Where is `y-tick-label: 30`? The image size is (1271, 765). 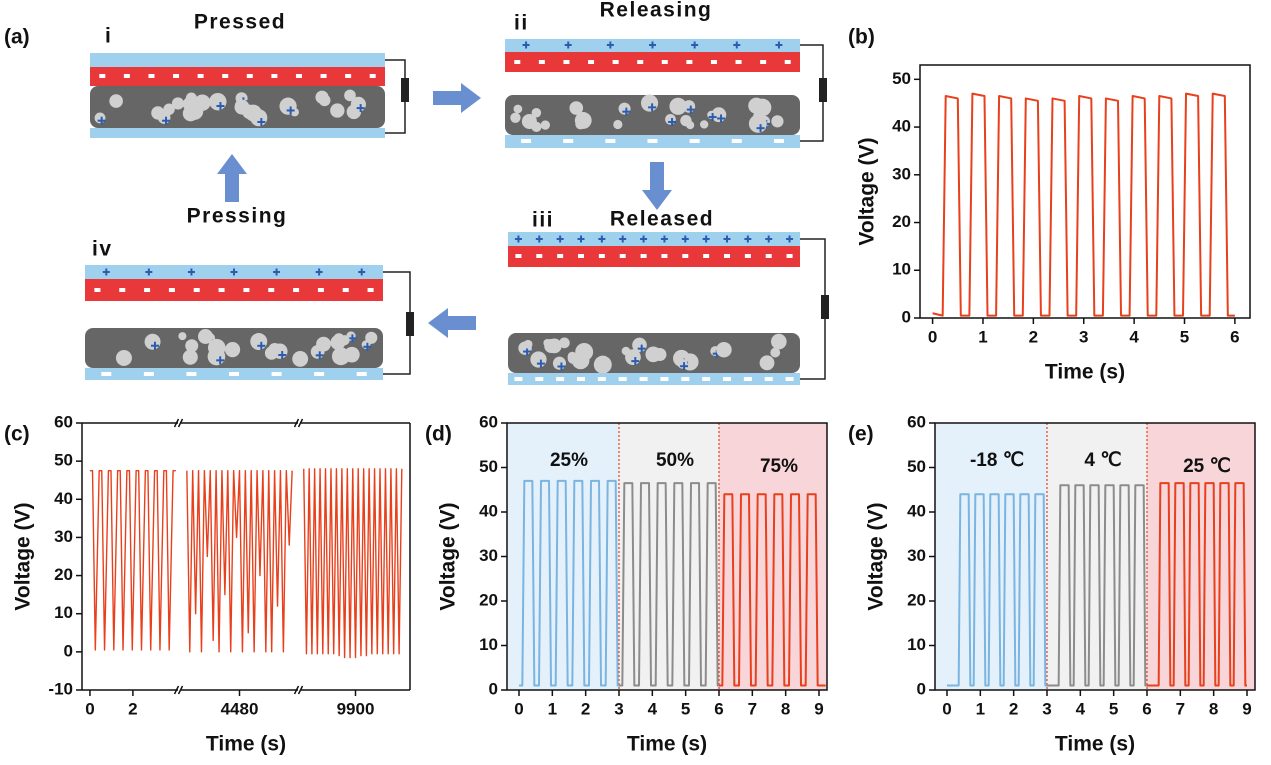
y-tick-label: 30 is located at coordinates (901, 173).